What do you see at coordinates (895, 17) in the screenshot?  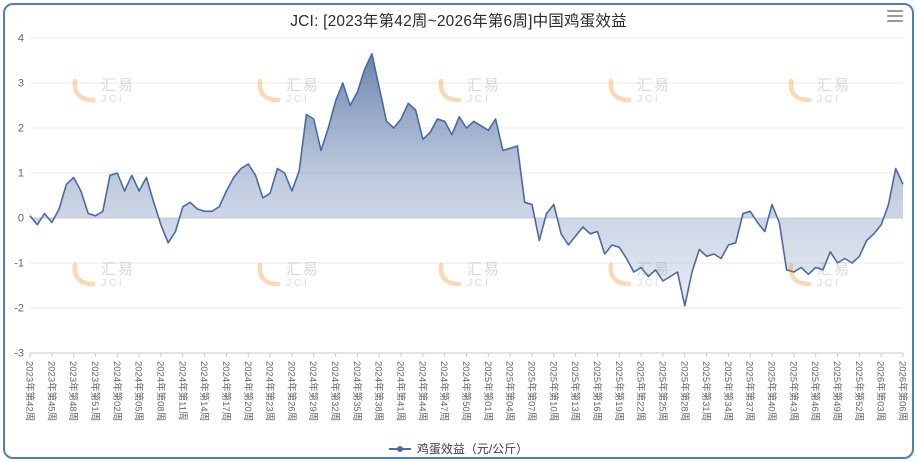 I see `hamburger-menu-icon` at bounding box center [895, 17].